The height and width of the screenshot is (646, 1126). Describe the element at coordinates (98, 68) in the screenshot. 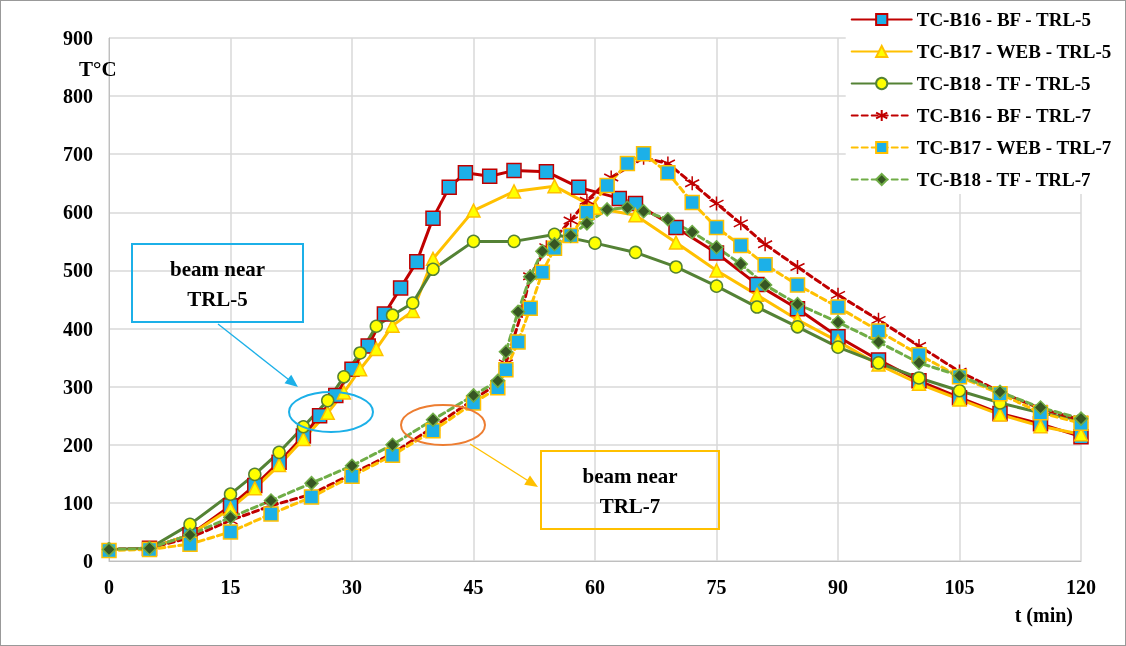

I see `y-axis-title: T°C` at that location.